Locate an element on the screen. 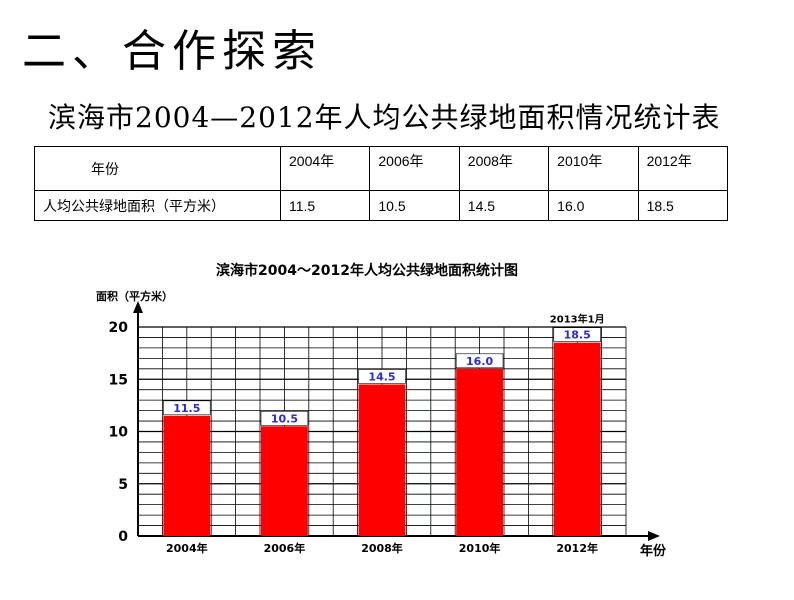 The height and width of the screenshot is (600, 794). y-tick-label: 5 is located at coordinates (123, 485).